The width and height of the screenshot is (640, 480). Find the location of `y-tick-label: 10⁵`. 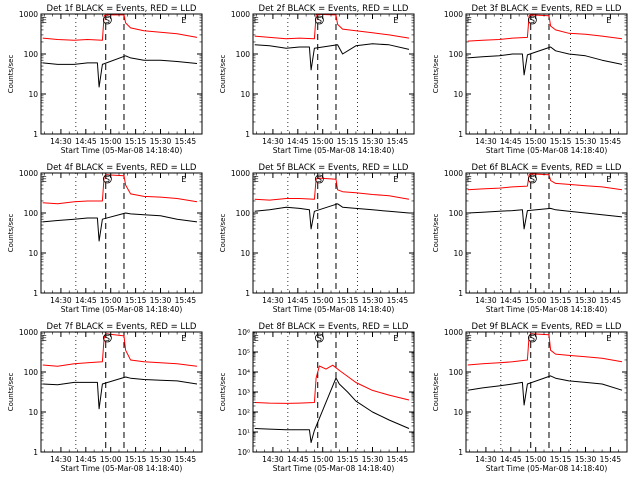

y-tick-label: 10⁵ is located at coordinates (243, 352).